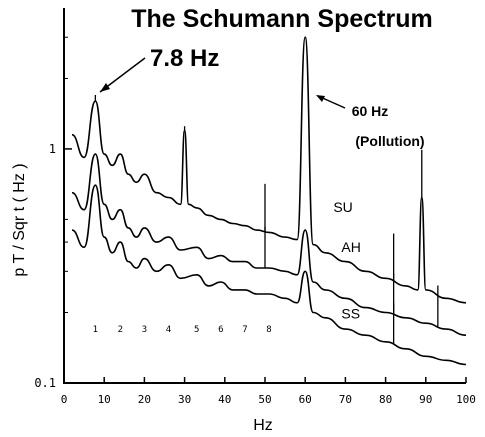  I want to click on x-tick-label: 20, so click(144, 399).